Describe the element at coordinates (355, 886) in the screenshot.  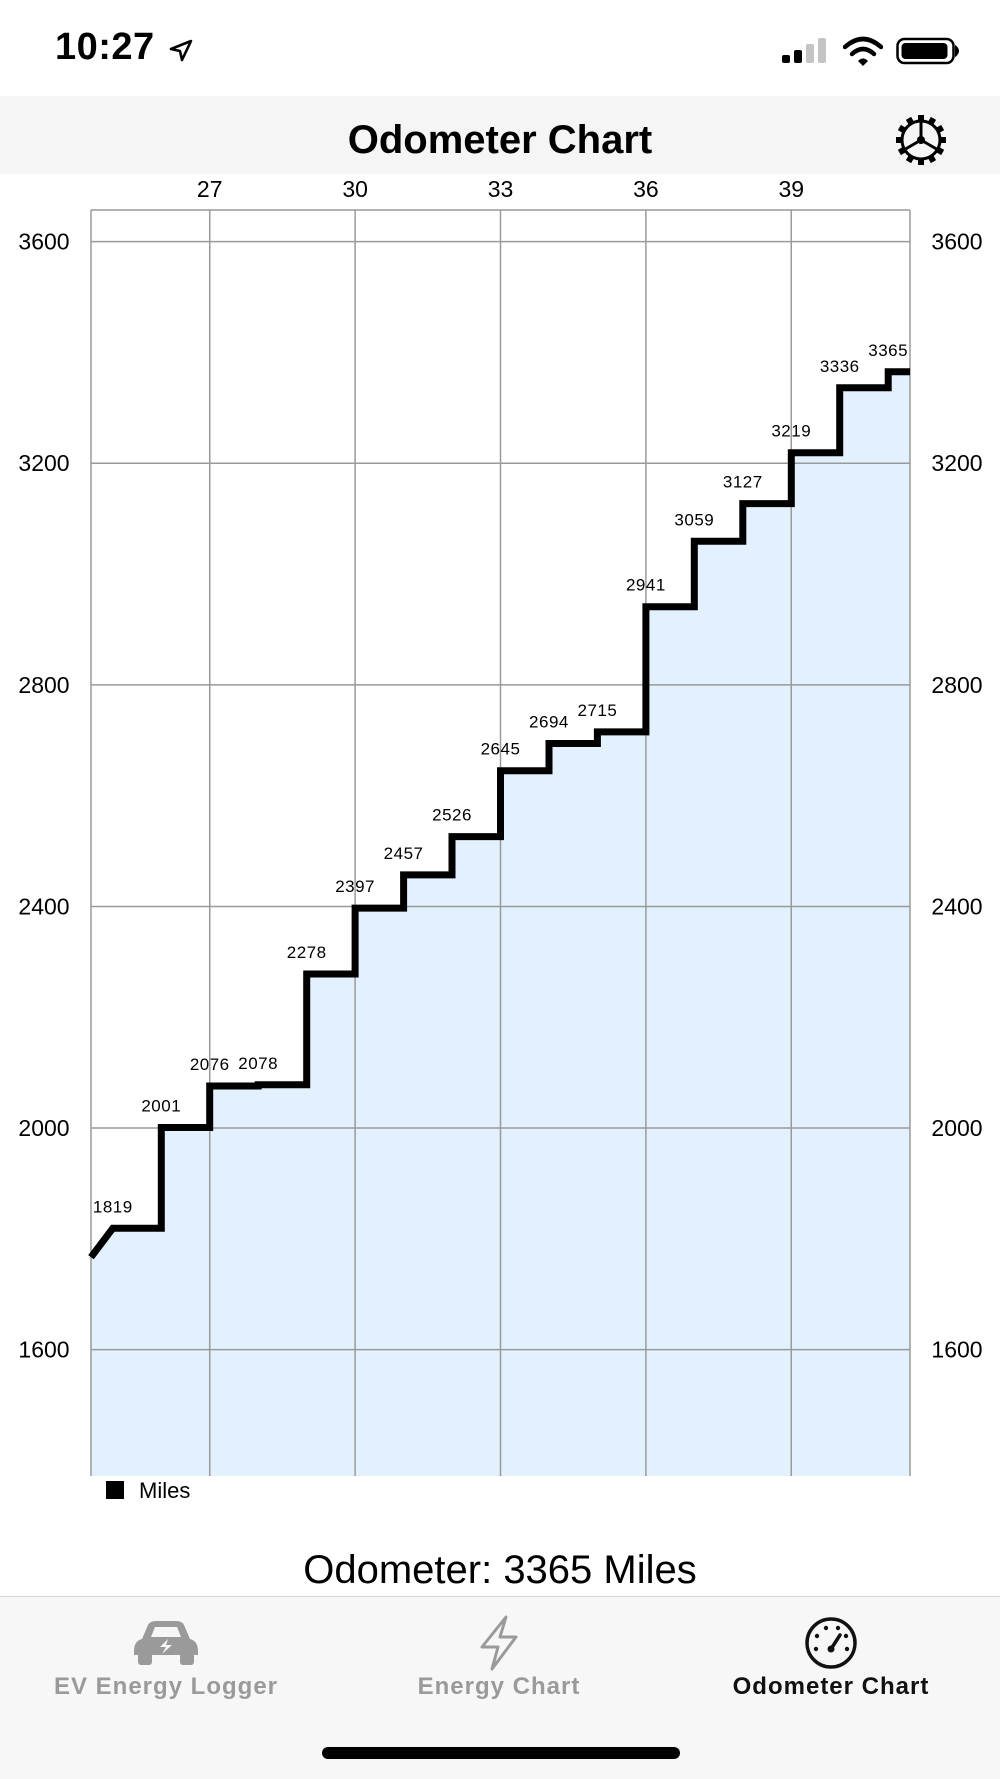
I see `data-label: 2397` at that location.